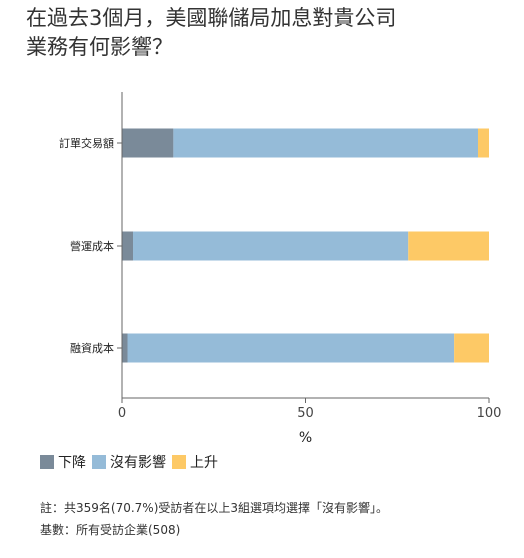  What do you see at coordinates (72, 463) in the screenshot?
I see `legend-label-decrease: 下降` at bounding box center [72, 463].